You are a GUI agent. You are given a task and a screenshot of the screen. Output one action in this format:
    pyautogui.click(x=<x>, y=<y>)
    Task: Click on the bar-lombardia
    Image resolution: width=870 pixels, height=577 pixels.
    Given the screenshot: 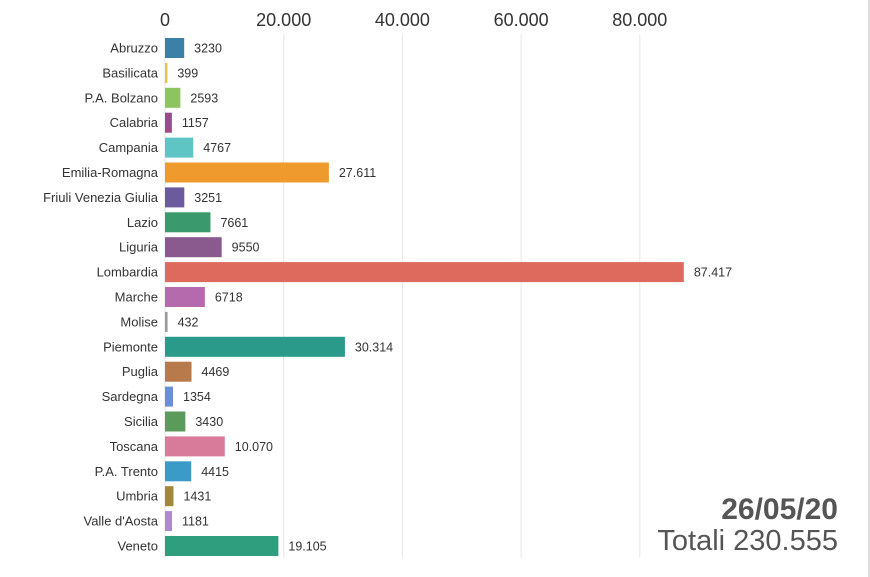 What is the action you would take?
    pyautogui.click(x=424, y=272)
    